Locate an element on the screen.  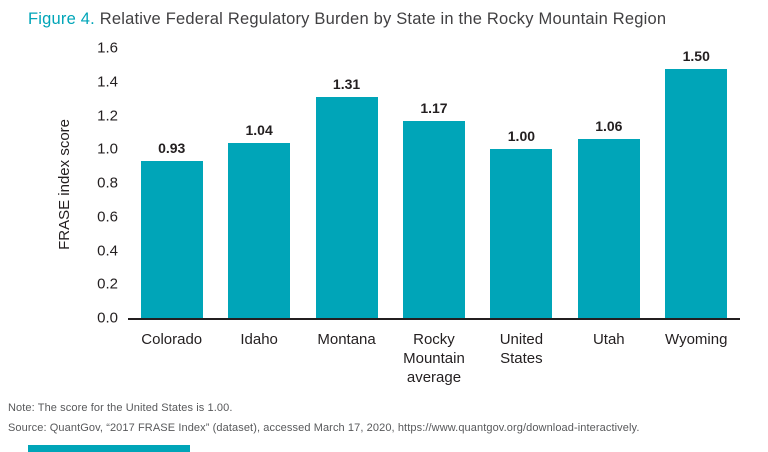
y-tick-label: 0.4 is located at coordinates (107, 250).